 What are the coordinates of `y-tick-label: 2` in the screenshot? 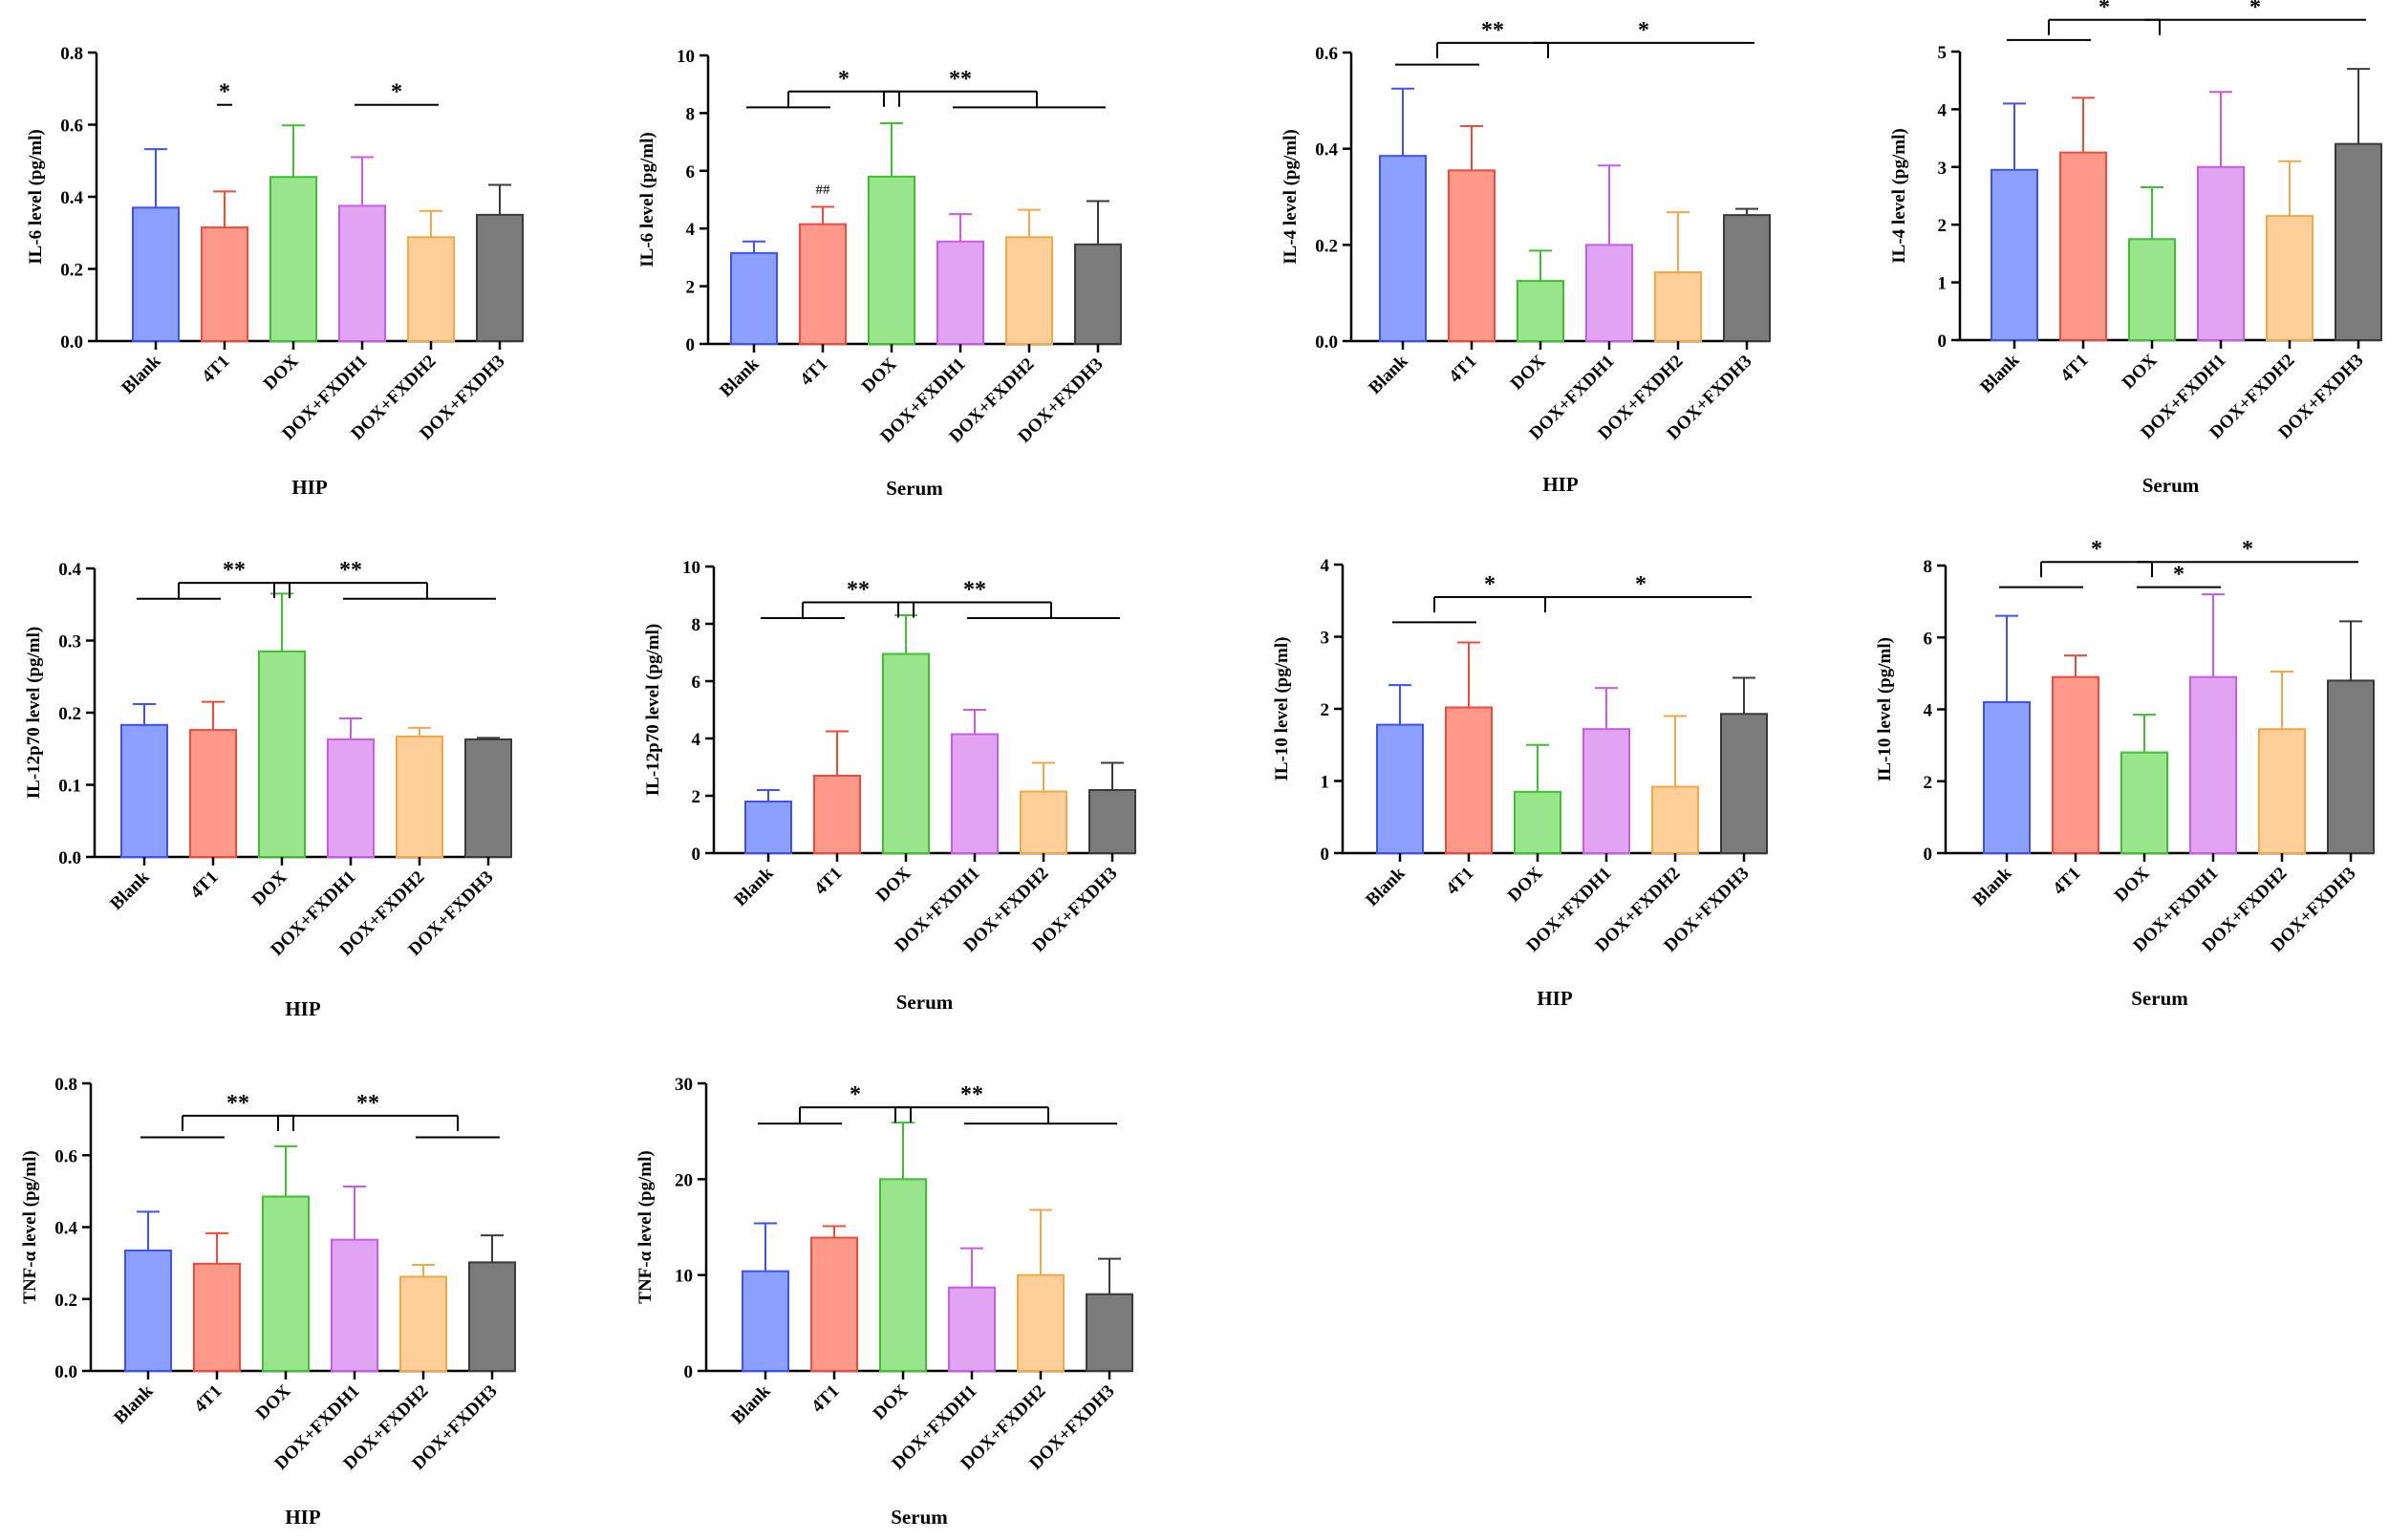 It's located at (1929, 783).